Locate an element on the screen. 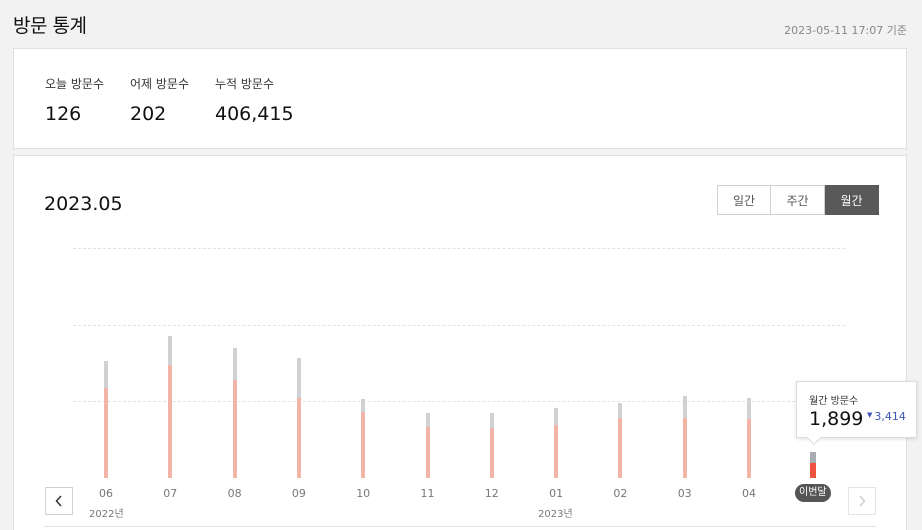 The height and width of the screenshot is (530, 922). month-label: 08 is located at coordinates (234, 493).